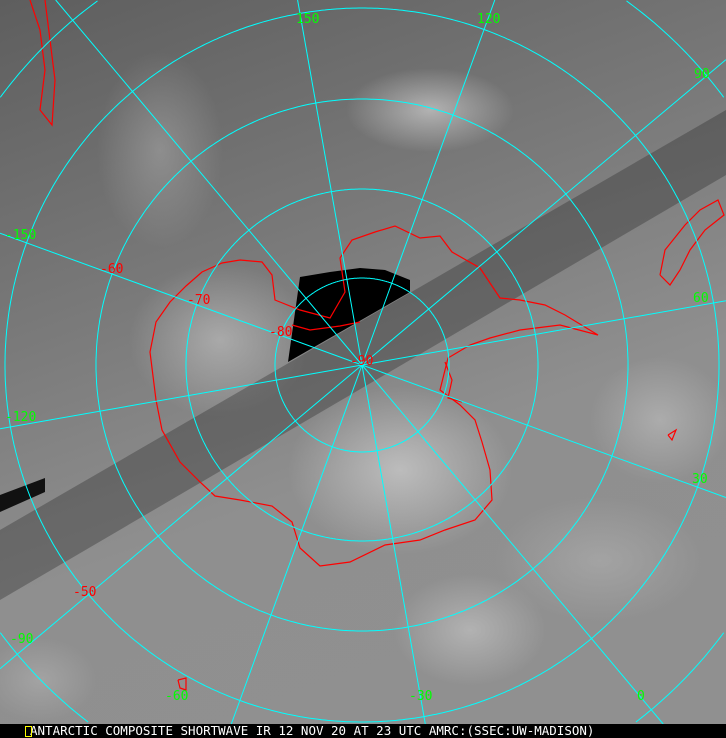 The width and height of the screenshot is (726, 738). I want to click on longitude-label-minus30: -30, so click(421, 696).